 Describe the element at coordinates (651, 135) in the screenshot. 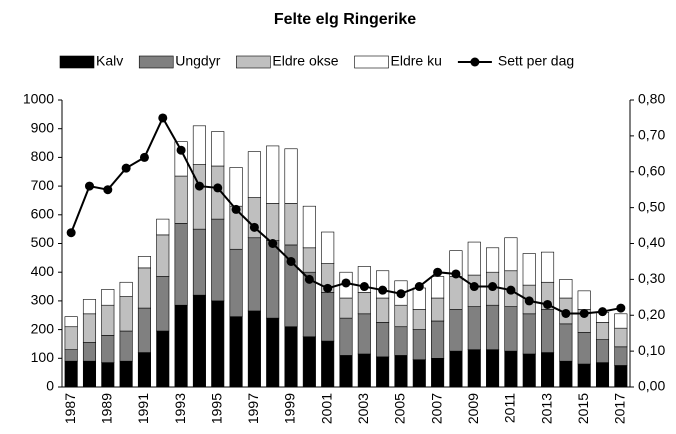

I see `y2-tick-label: 0,70` at that location.